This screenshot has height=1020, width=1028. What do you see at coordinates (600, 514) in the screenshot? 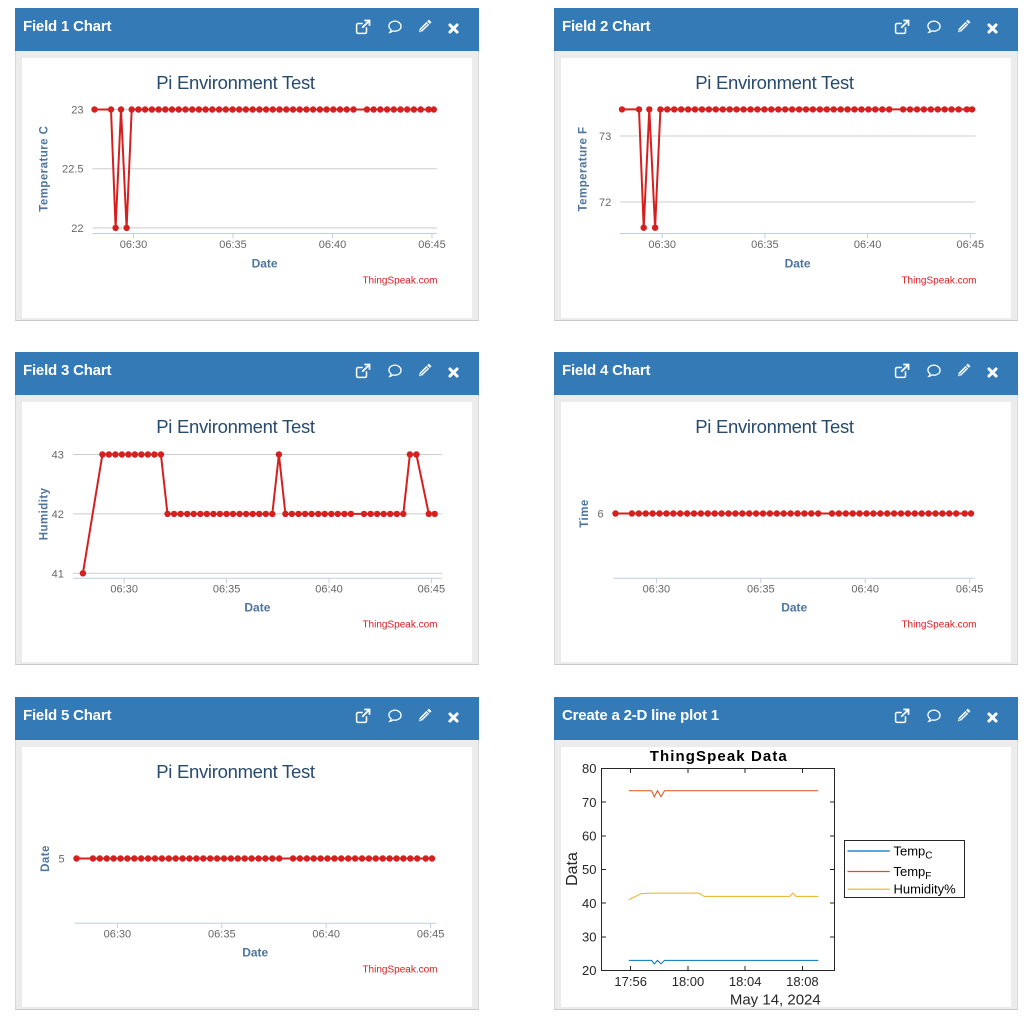
I see `svg-text: 6` at bounding box center [600, 514].